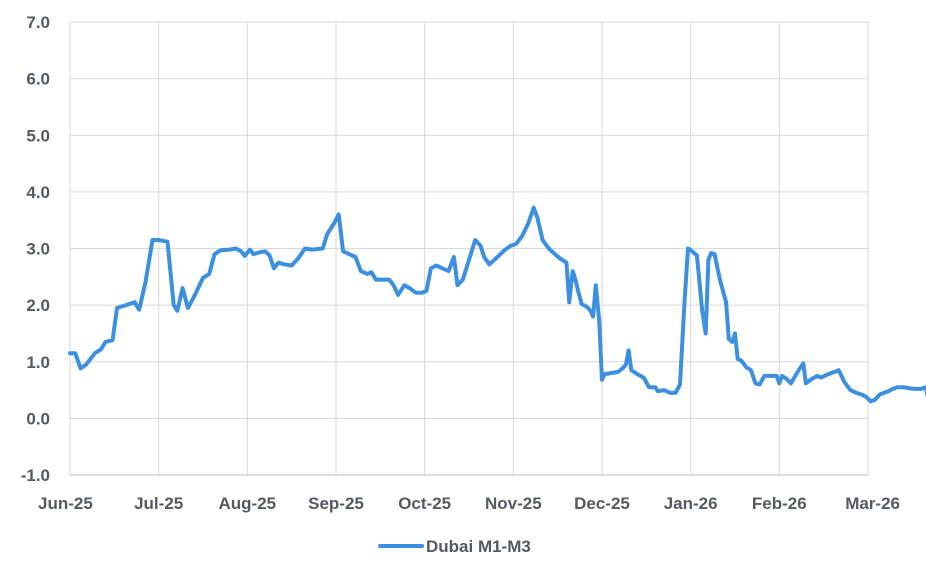 This screenshot has height=578, width=926. What do you see at coordinates (65, 503) in the screenshot?
I see `x-tick-label: Jun-25` at bounding box center [65, 503].